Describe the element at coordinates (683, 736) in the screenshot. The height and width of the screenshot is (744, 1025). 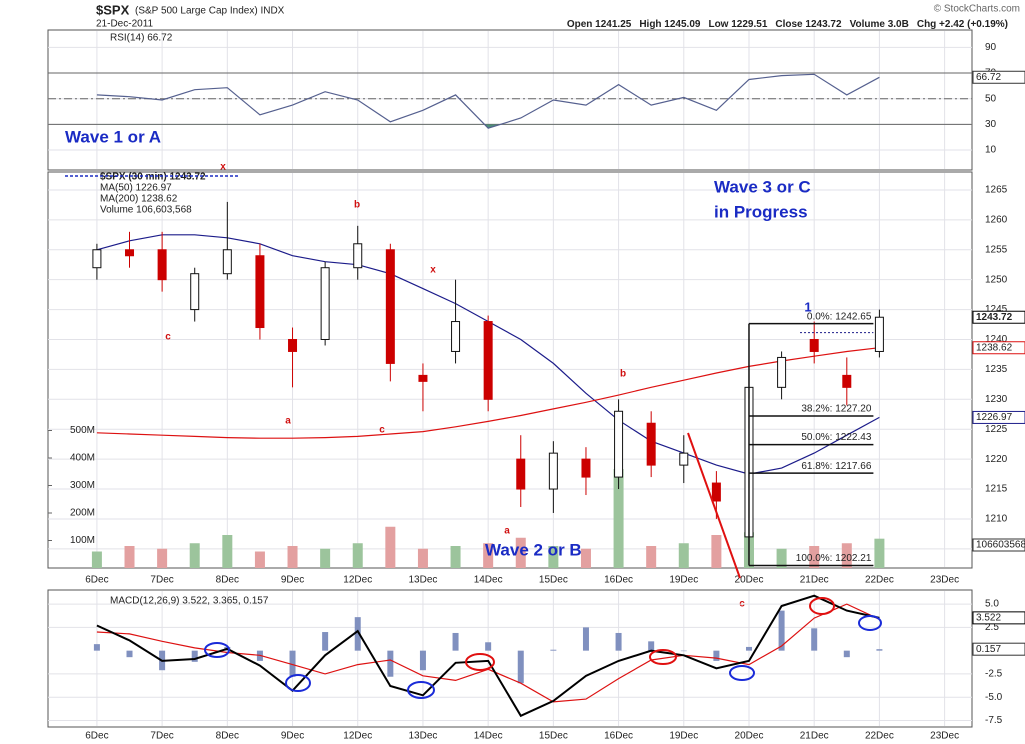
I see `x-tick-label: 19Dec` at that location.